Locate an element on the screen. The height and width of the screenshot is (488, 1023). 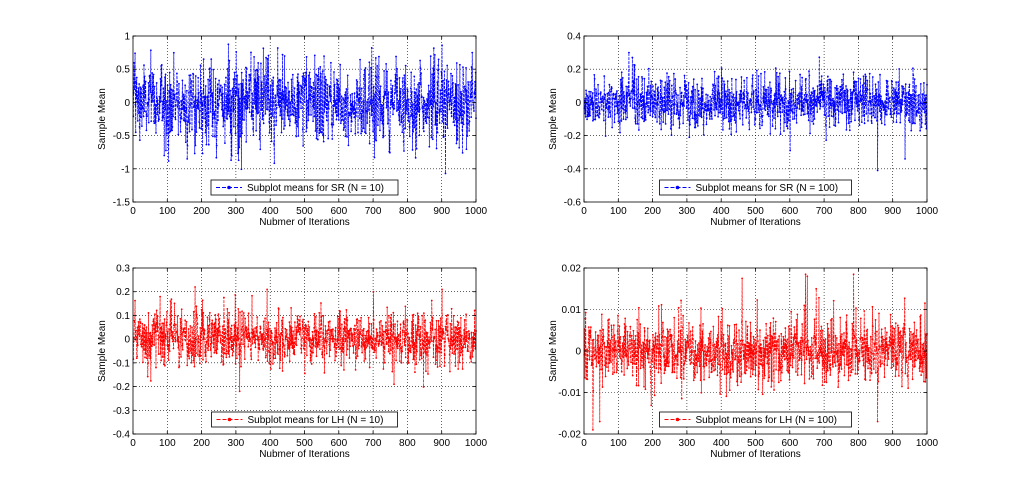
y-axis-label: Sample Mean is located at coordinates (102, 351).